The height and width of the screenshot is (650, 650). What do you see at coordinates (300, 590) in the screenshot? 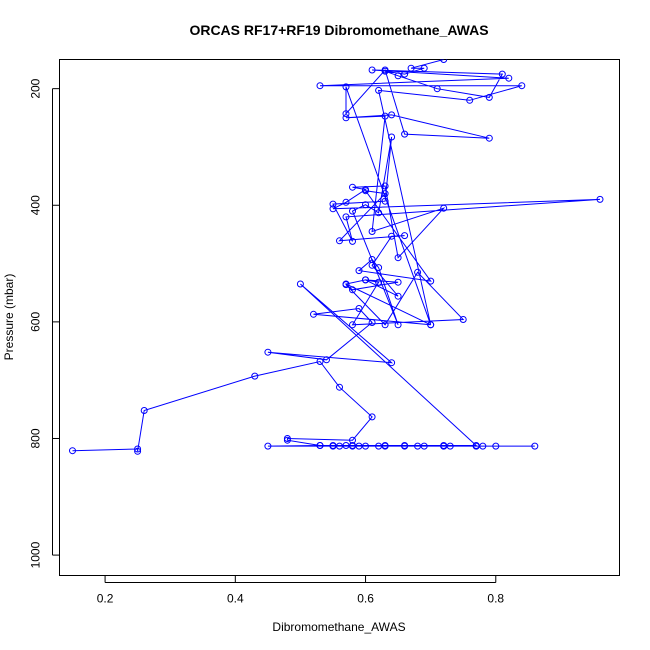
I see `x-axis: 0.2 0.4 0.6 0.8` at bounding box center [300, 590].